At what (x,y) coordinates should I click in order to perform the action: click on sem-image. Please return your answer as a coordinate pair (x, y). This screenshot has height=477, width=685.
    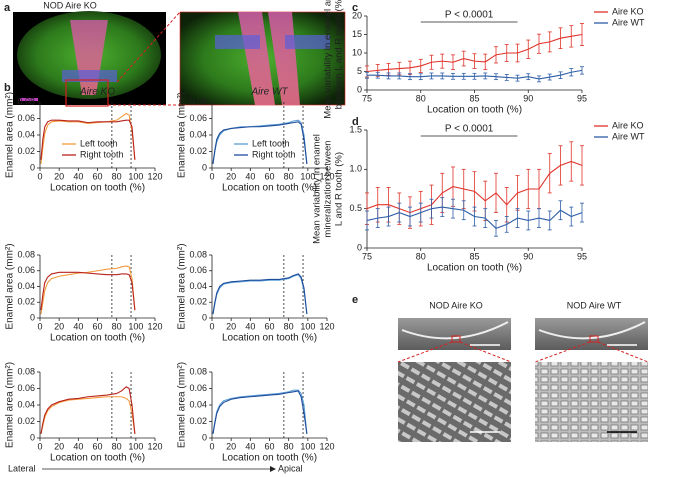
    Looking at the image, I should click on (591, 380).